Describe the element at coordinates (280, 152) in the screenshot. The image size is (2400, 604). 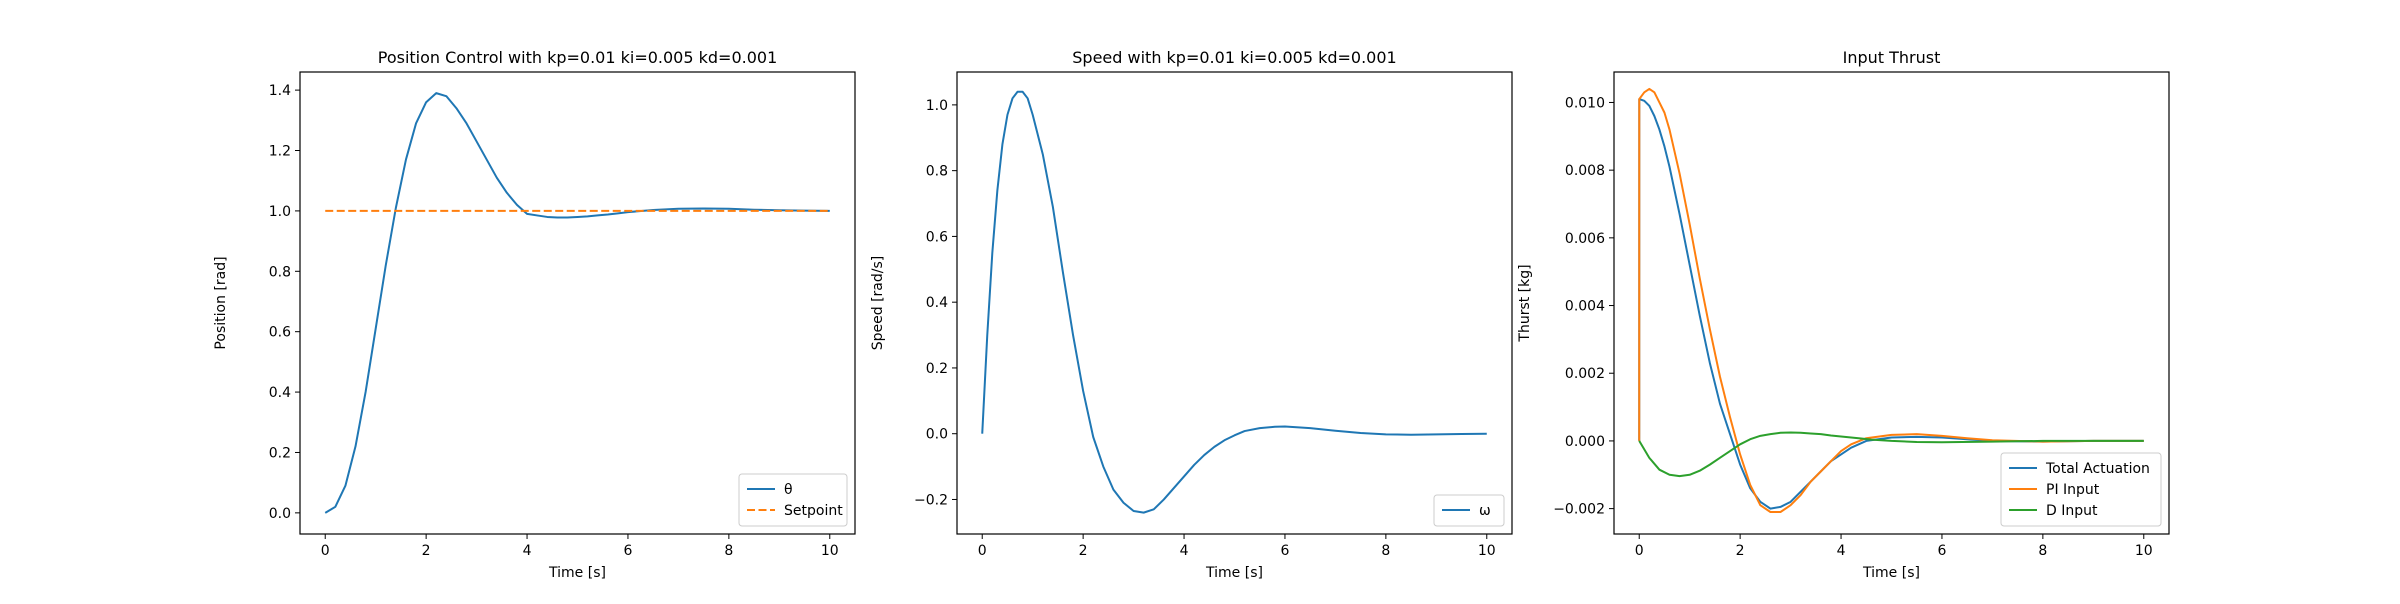
I see `y-tick-label: 1.2` at that location.